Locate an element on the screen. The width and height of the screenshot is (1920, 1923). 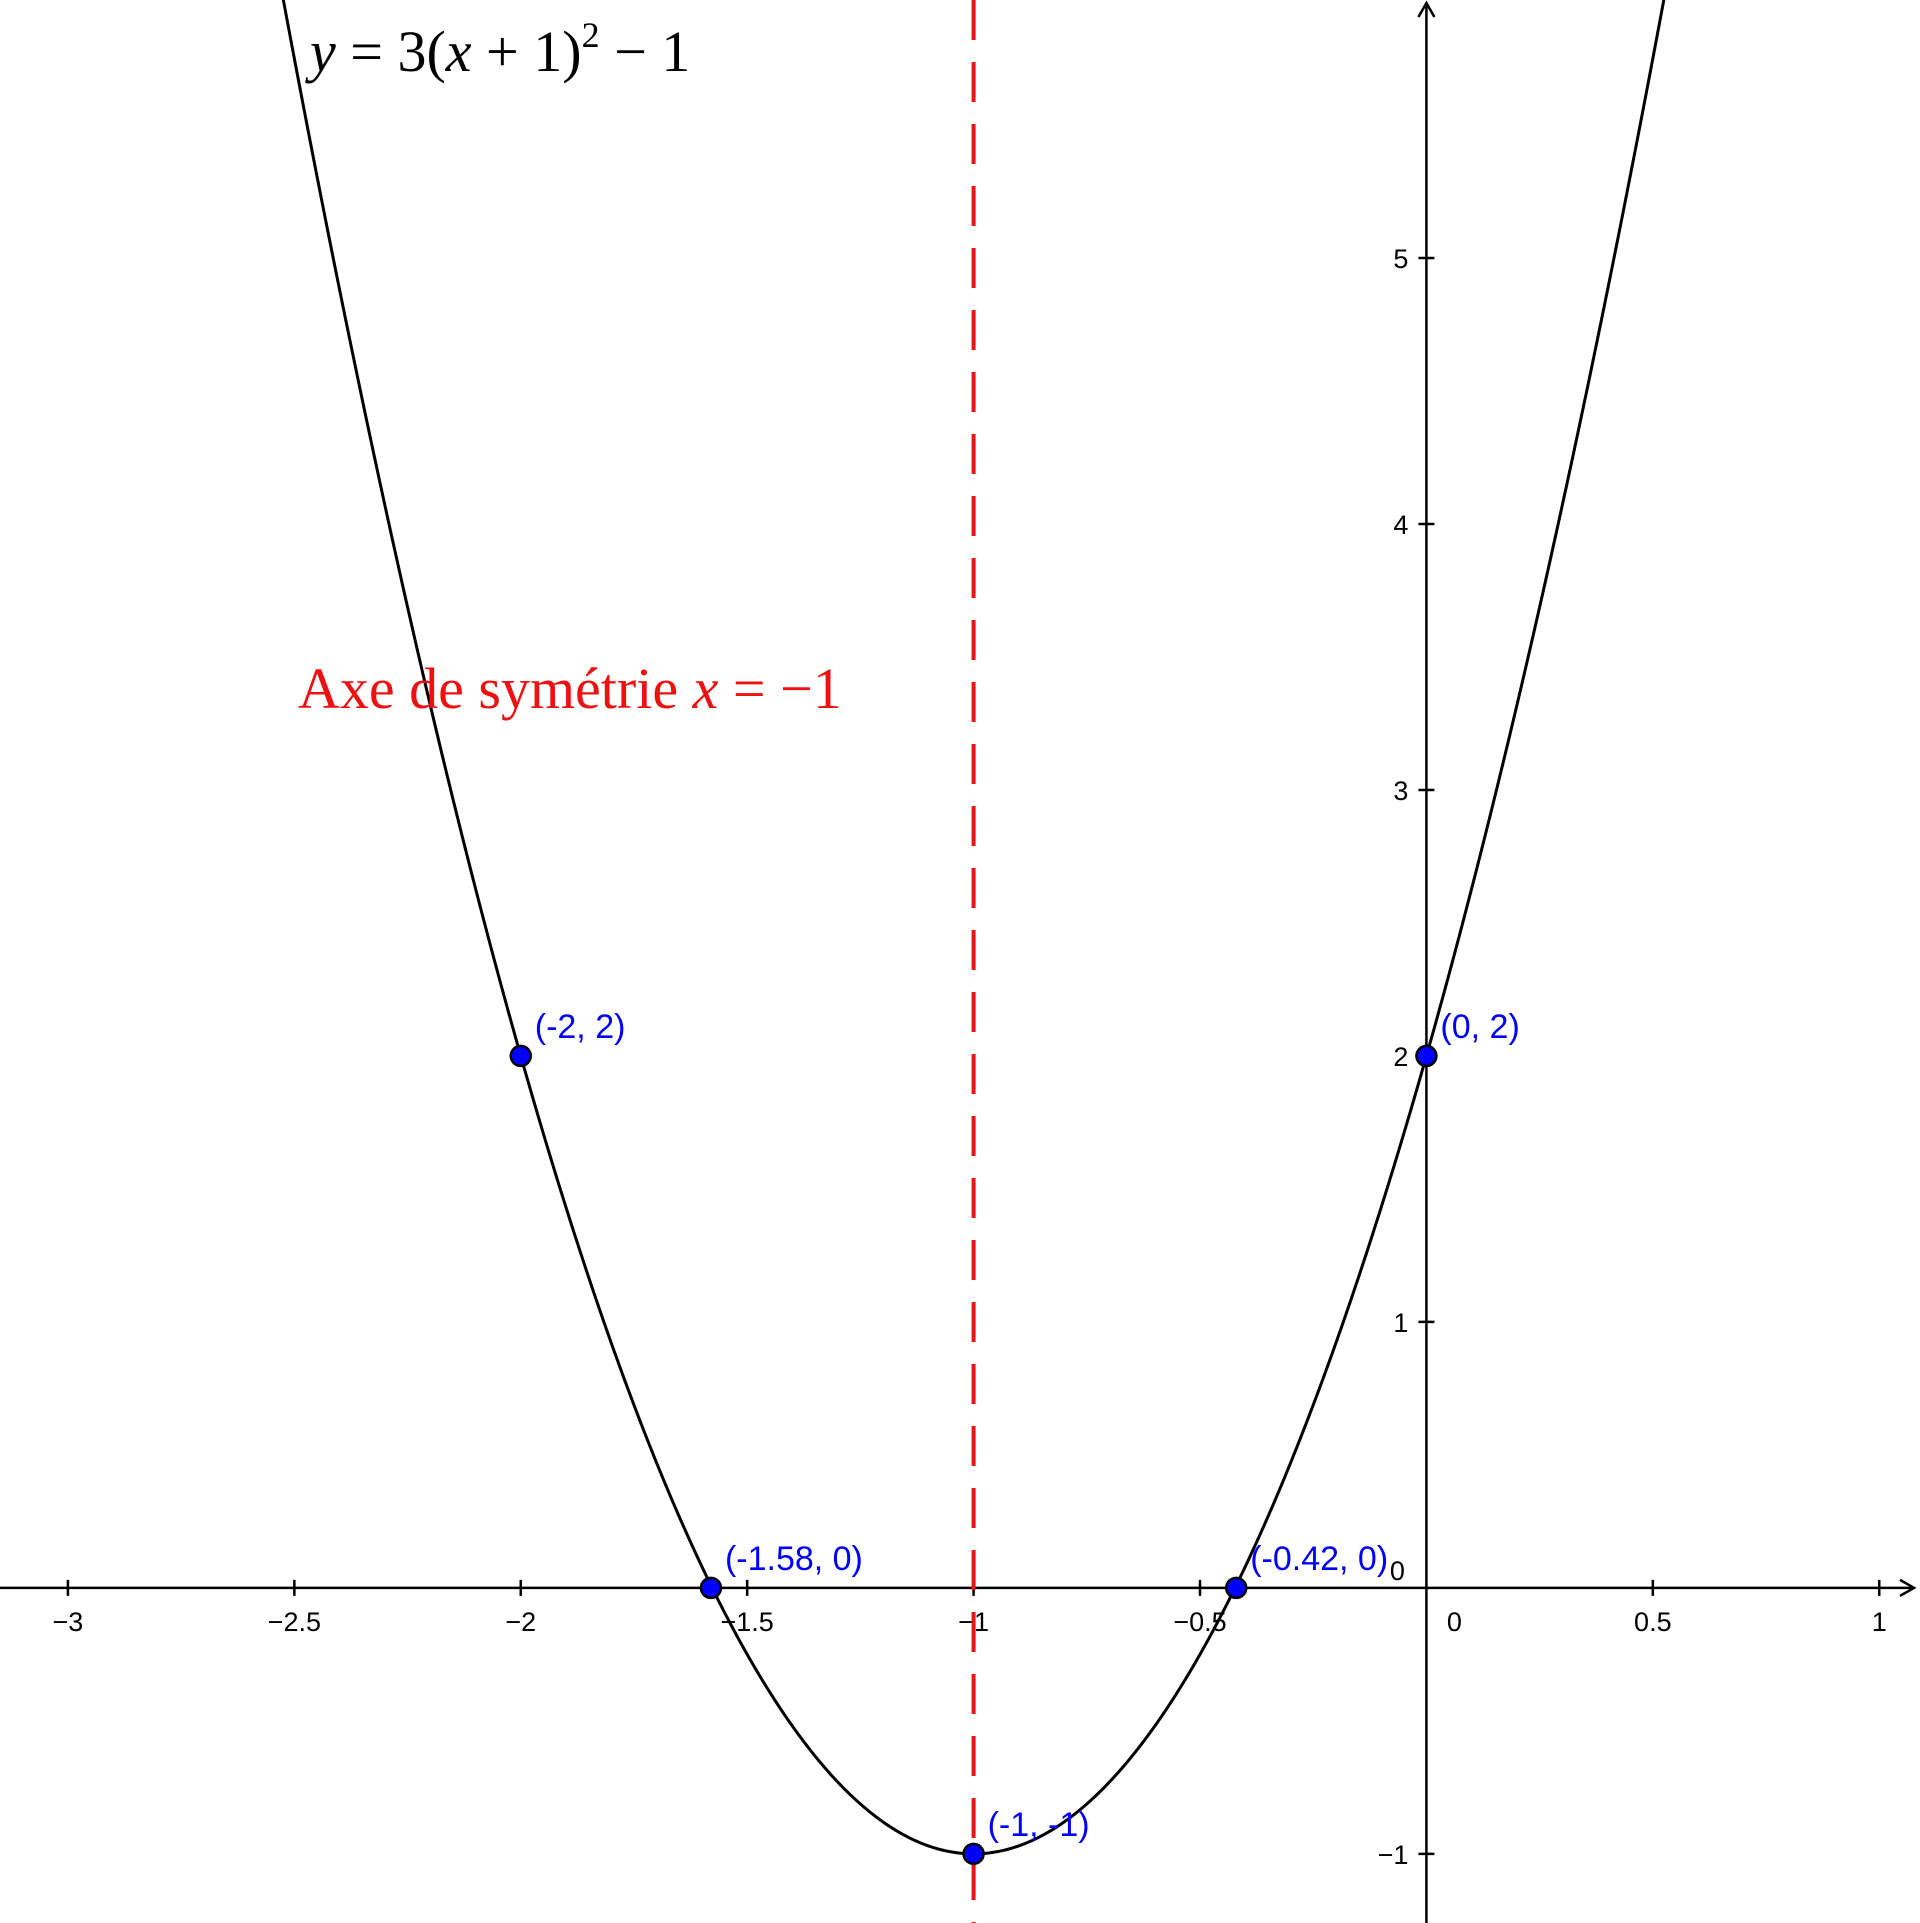
equation-x: x is located at coordinates (458, 51).